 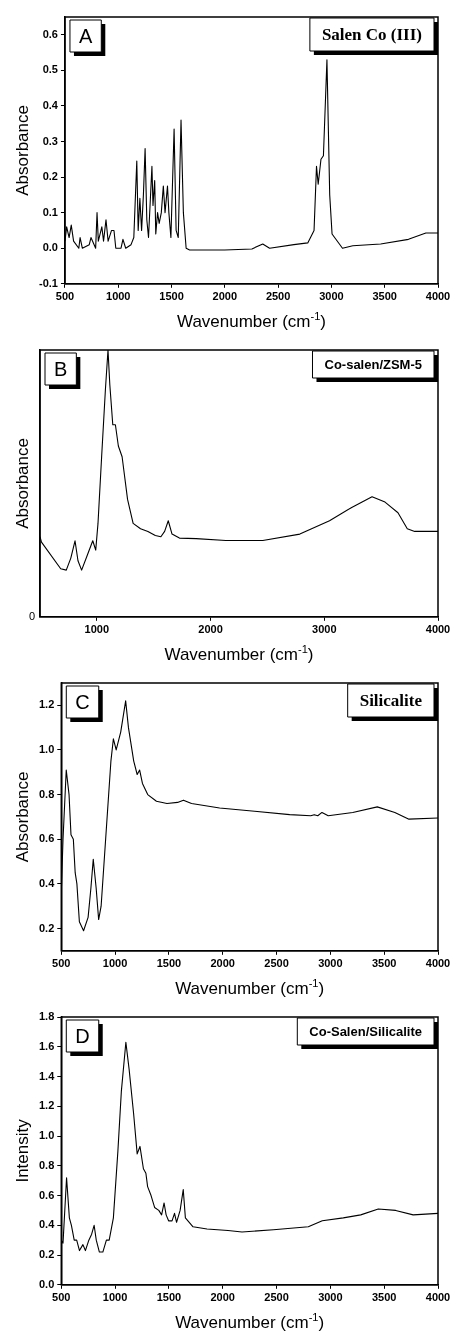 I want to click on annotation: B, so click(x=61, y=368).